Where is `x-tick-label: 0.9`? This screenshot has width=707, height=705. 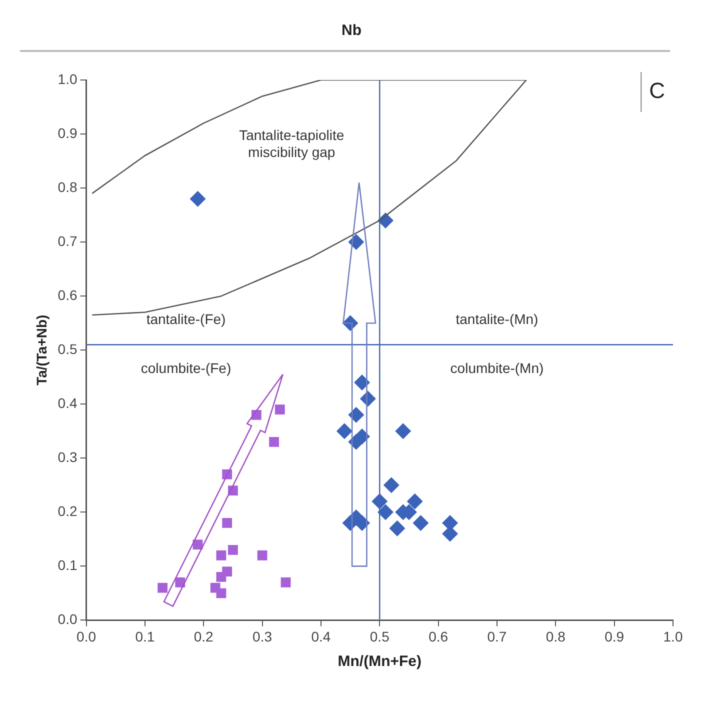
x-tick-label: 0.9 is located at coordinates (614, 636).